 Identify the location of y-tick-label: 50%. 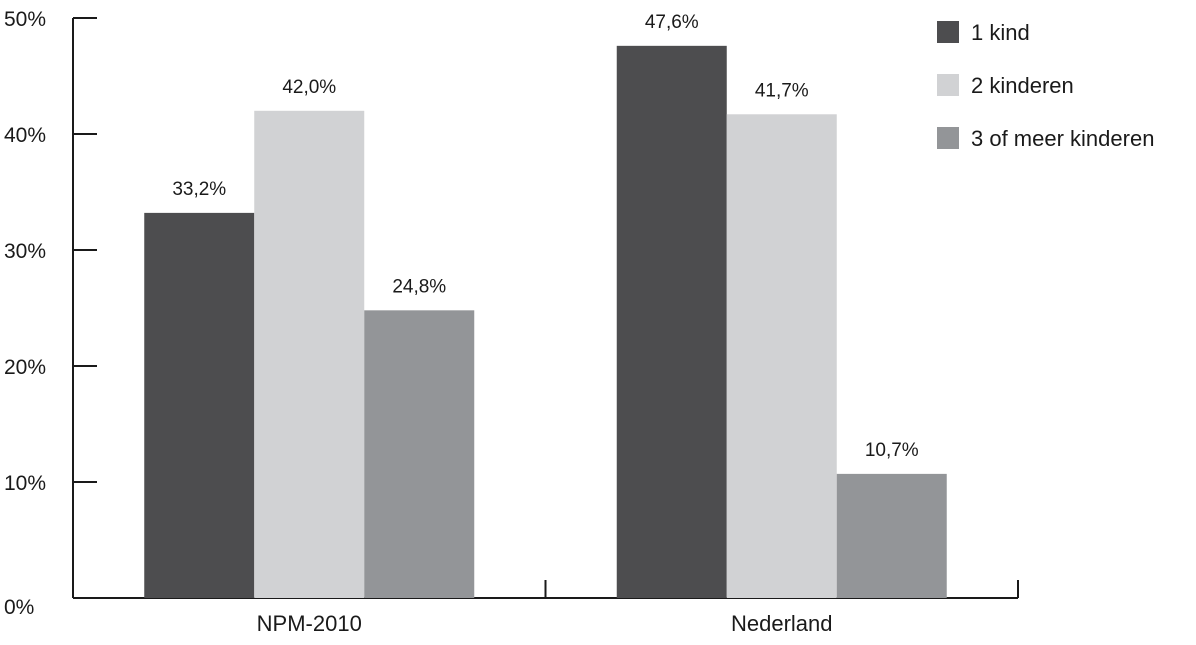
(25, 19).